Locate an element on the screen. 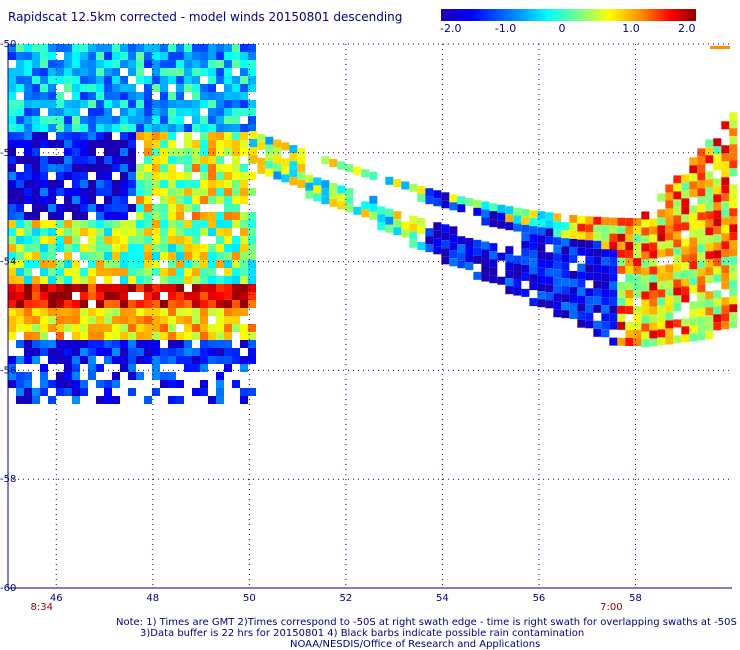  y-tick-label: -56 is located at coordinates (8, 370).